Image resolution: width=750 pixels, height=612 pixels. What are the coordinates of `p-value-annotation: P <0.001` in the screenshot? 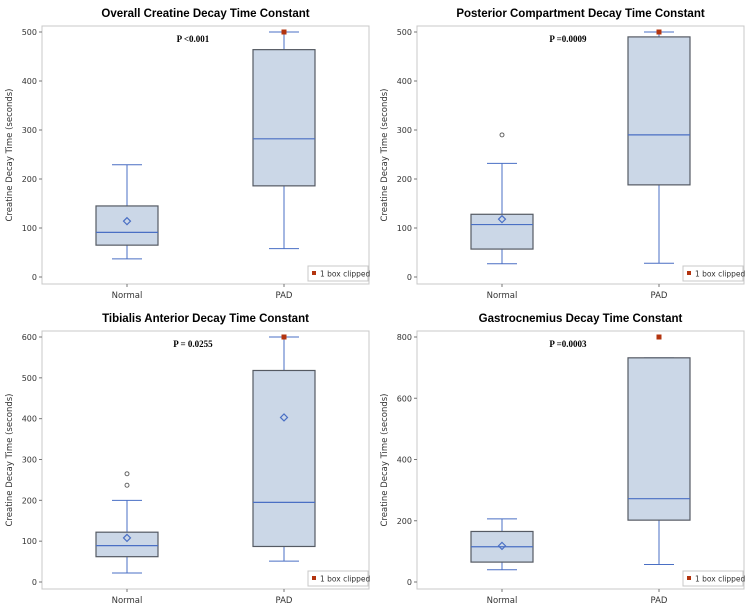 It's located at (193, 39).